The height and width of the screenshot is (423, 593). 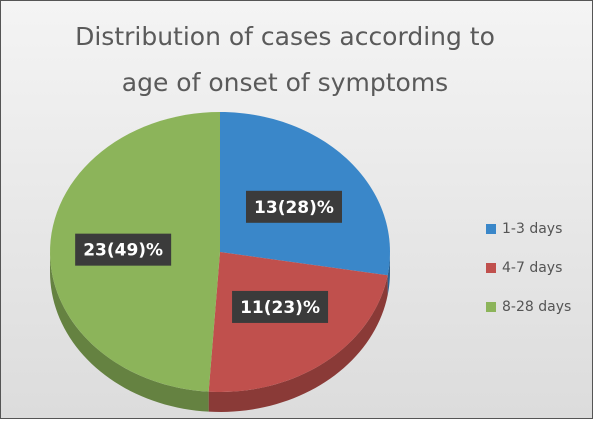 I want to click on chart-title: age of onset of symptoms, so click(x=285, y=82).